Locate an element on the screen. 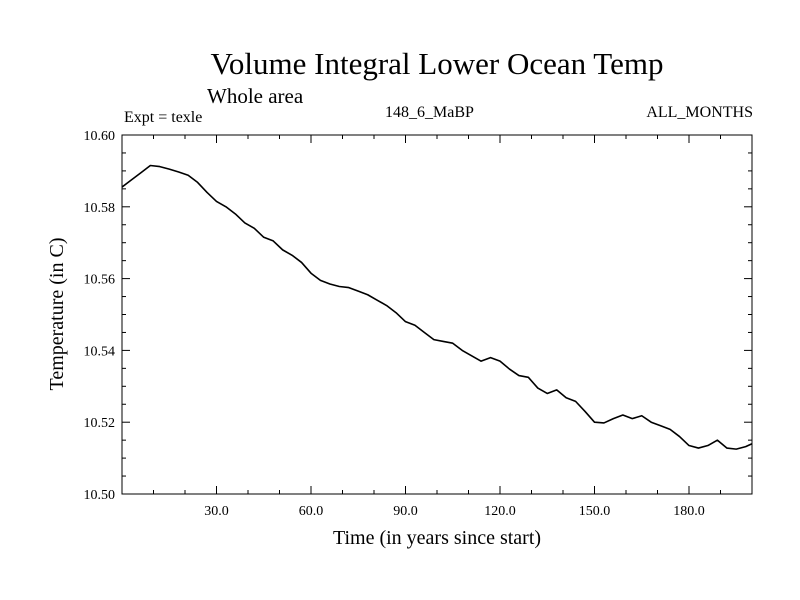  x-axis-title: Time (in years since start) is located at coordinates (437, 538).